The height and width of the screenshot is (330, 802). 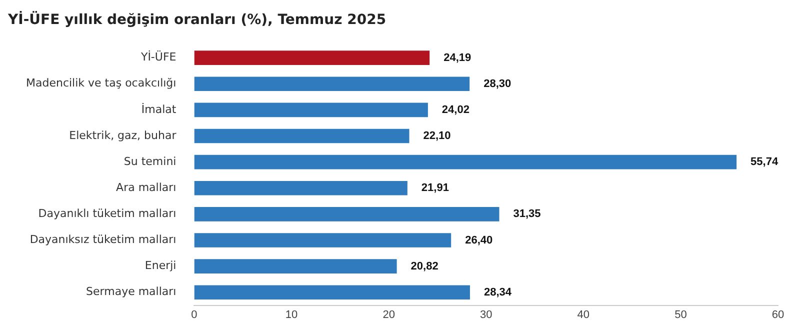 What do you see at coordinates (456, 110) in the screenshot?
I see `data-label: 24,02` at bounding box center [456, 110].